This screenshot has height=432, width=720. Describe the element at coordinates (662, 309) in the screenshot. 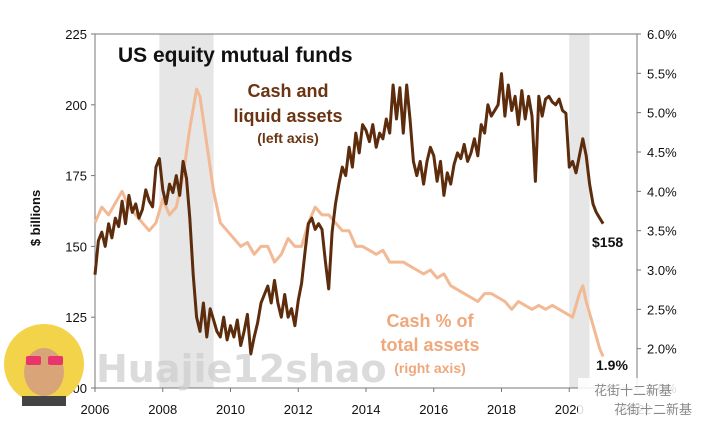

I see `y-right-tick-label: 2.5%` at that location.